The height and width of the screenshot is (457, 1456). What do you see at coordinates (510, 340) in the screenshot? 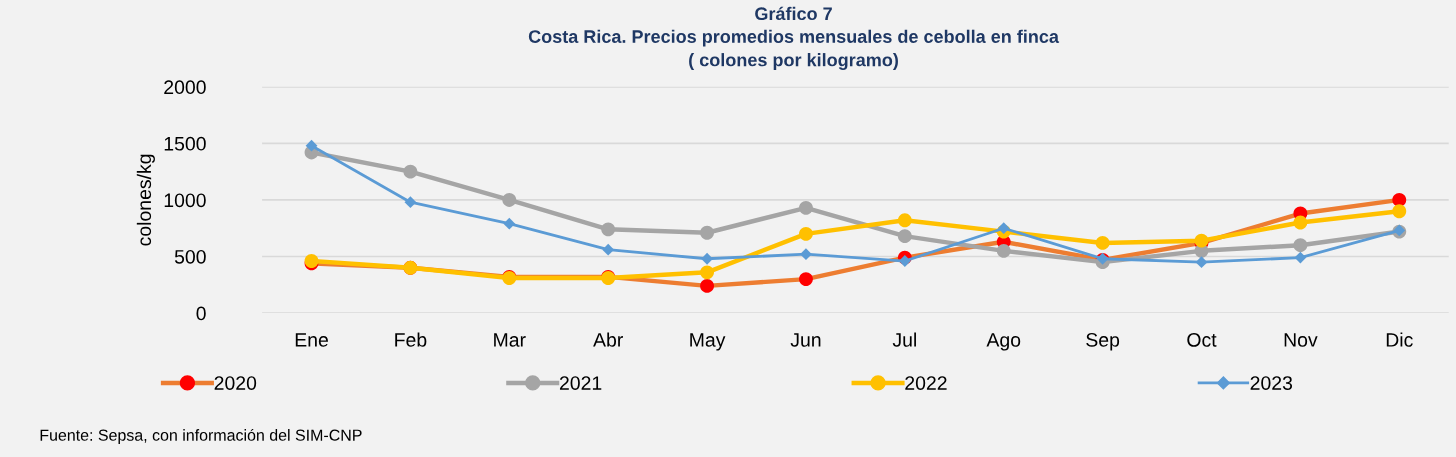
I see `x-tick-label: Mar` at bounding box center [510, 340].